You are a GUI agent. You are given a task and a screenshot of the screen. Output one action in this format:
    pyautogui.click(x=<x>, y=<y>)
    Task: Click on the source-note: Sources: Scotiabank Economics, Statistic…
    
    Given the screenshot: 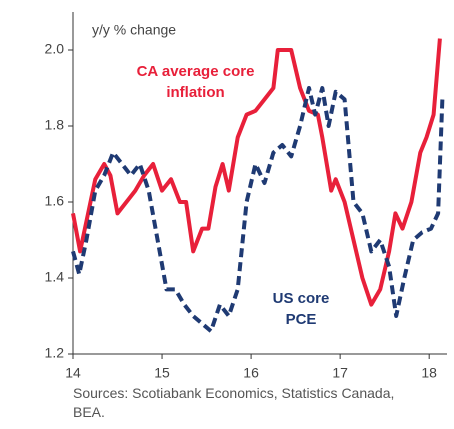 What is the action you would take?
    pyautogui.click(x=234, y=402)
    